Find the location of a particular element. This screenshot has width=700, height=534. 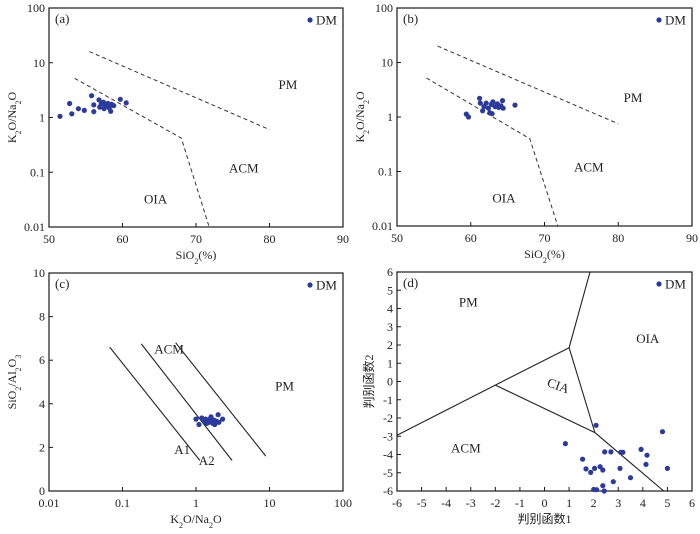

y-tick-label: 8 is located at coordinates (42, 317).